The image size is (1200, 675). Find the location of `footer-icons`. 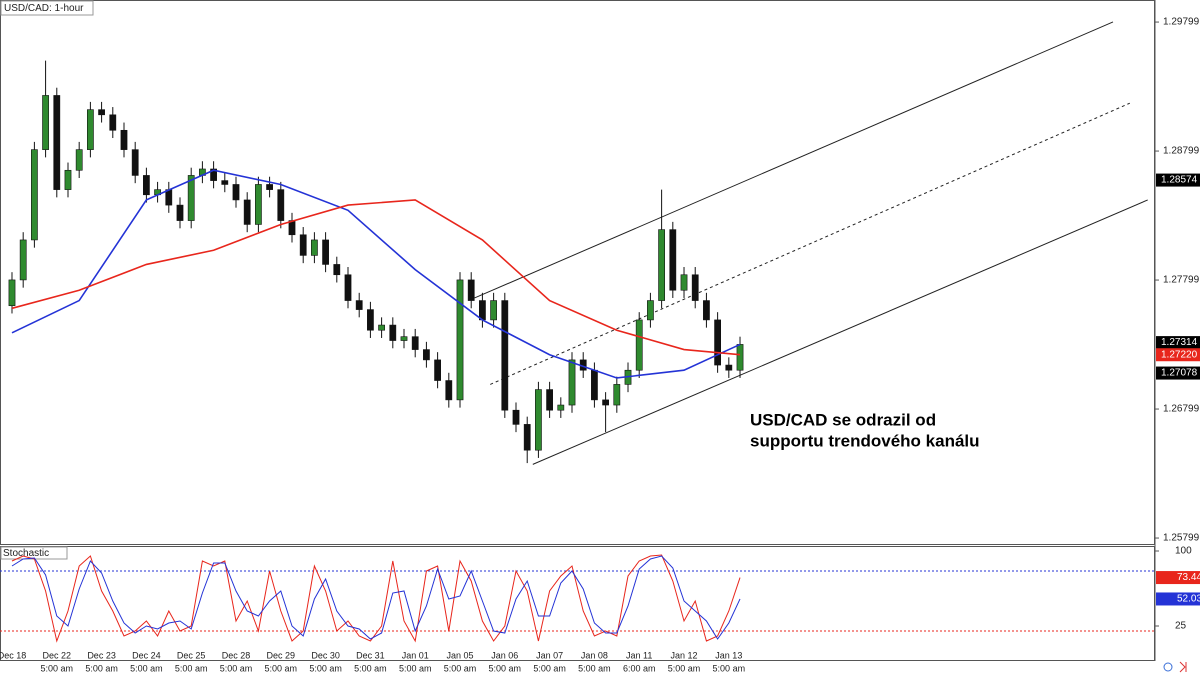

footer-icons is located at coordinates (1175, 667).